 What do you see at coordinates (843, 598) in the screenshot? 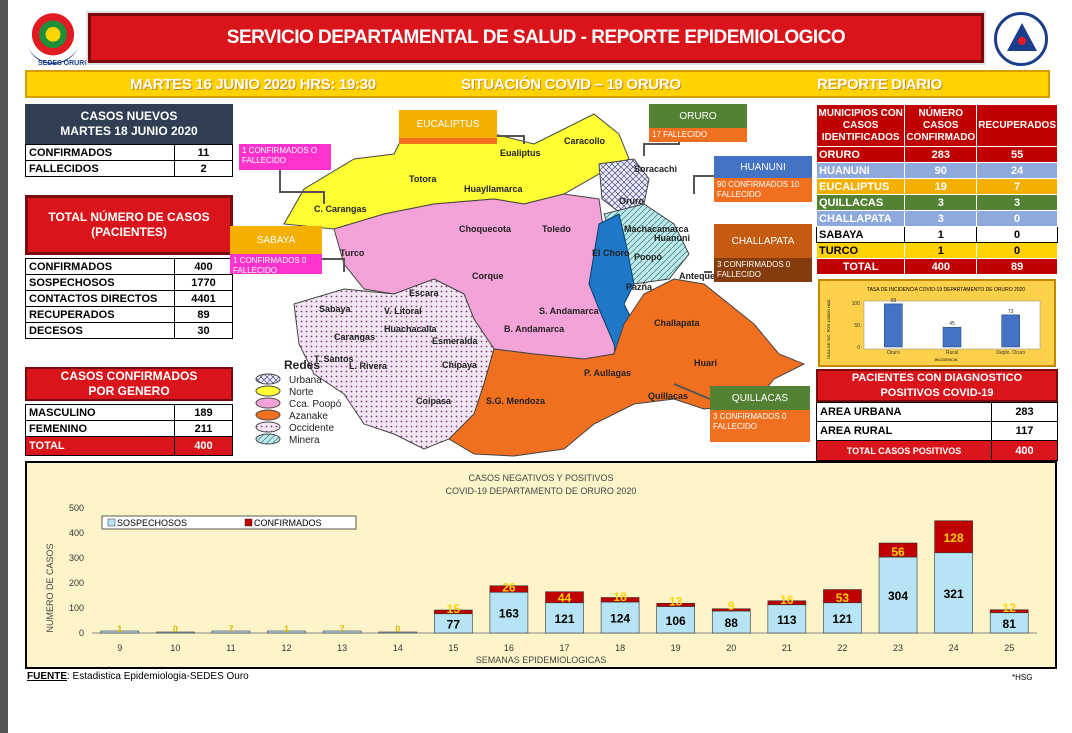
I see `bar-label-confirmados: 53` at bounding box center [843, 598].